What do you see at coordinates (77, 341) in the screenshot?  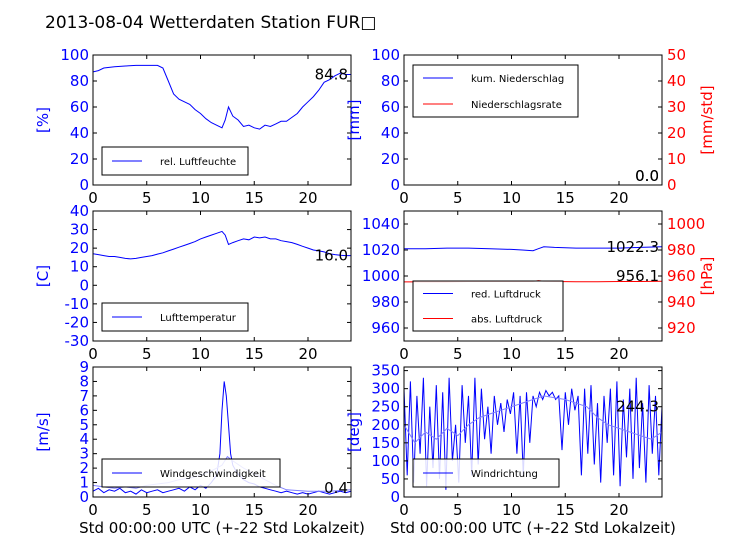 I see `y-tick-label: -30` at bounding box center [77, 341].